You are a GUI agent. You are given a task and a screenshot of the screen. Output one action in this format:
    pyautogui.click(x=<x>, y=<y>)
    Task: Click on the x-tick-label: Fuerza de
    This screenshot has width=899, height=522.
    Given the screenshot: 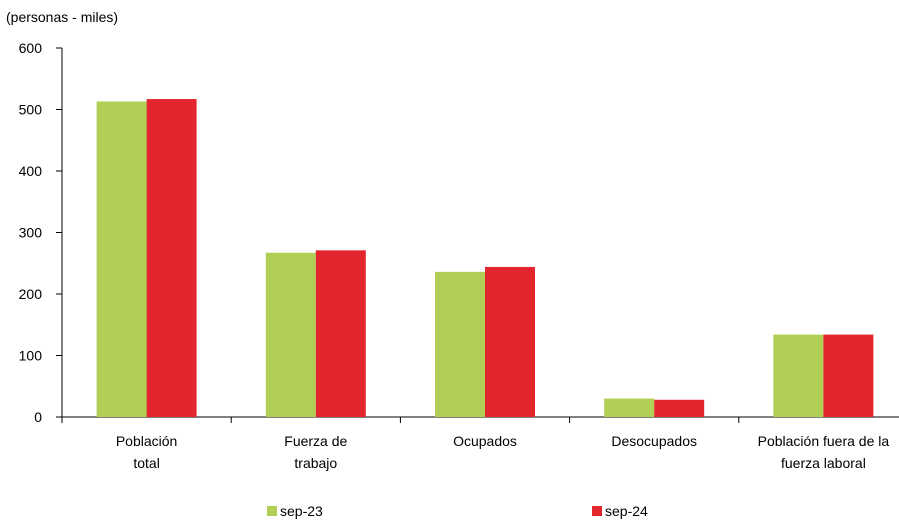 What is the action you would take?
    pyautogui.click(x=315, y=441)
    